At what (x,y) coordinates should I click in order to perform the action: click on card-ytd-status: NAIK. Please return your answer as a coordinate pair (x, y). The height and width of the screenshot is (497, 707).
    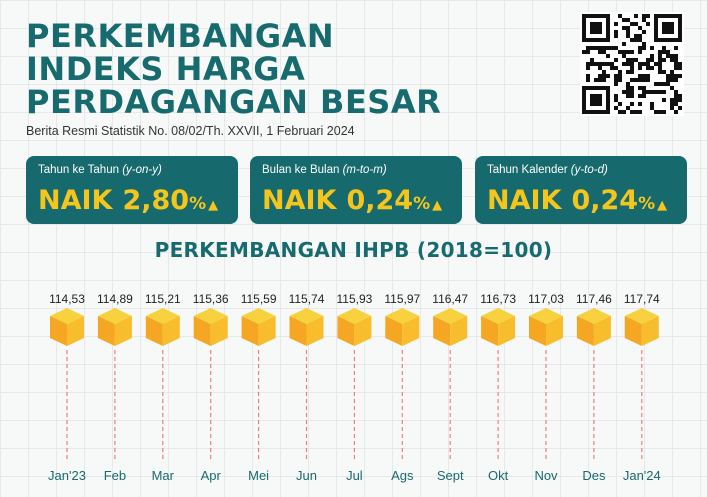
    Looking at the image, I should click on (524, 200).